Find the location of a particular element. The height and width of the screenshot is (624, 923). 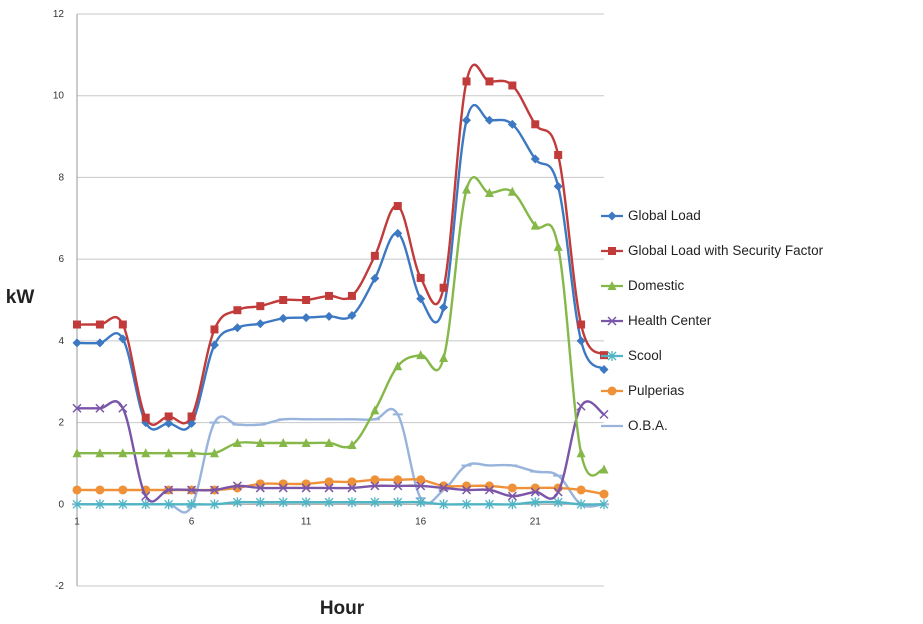

legend-label: Global Load with Security Factor is located at coordinates (726, 250).